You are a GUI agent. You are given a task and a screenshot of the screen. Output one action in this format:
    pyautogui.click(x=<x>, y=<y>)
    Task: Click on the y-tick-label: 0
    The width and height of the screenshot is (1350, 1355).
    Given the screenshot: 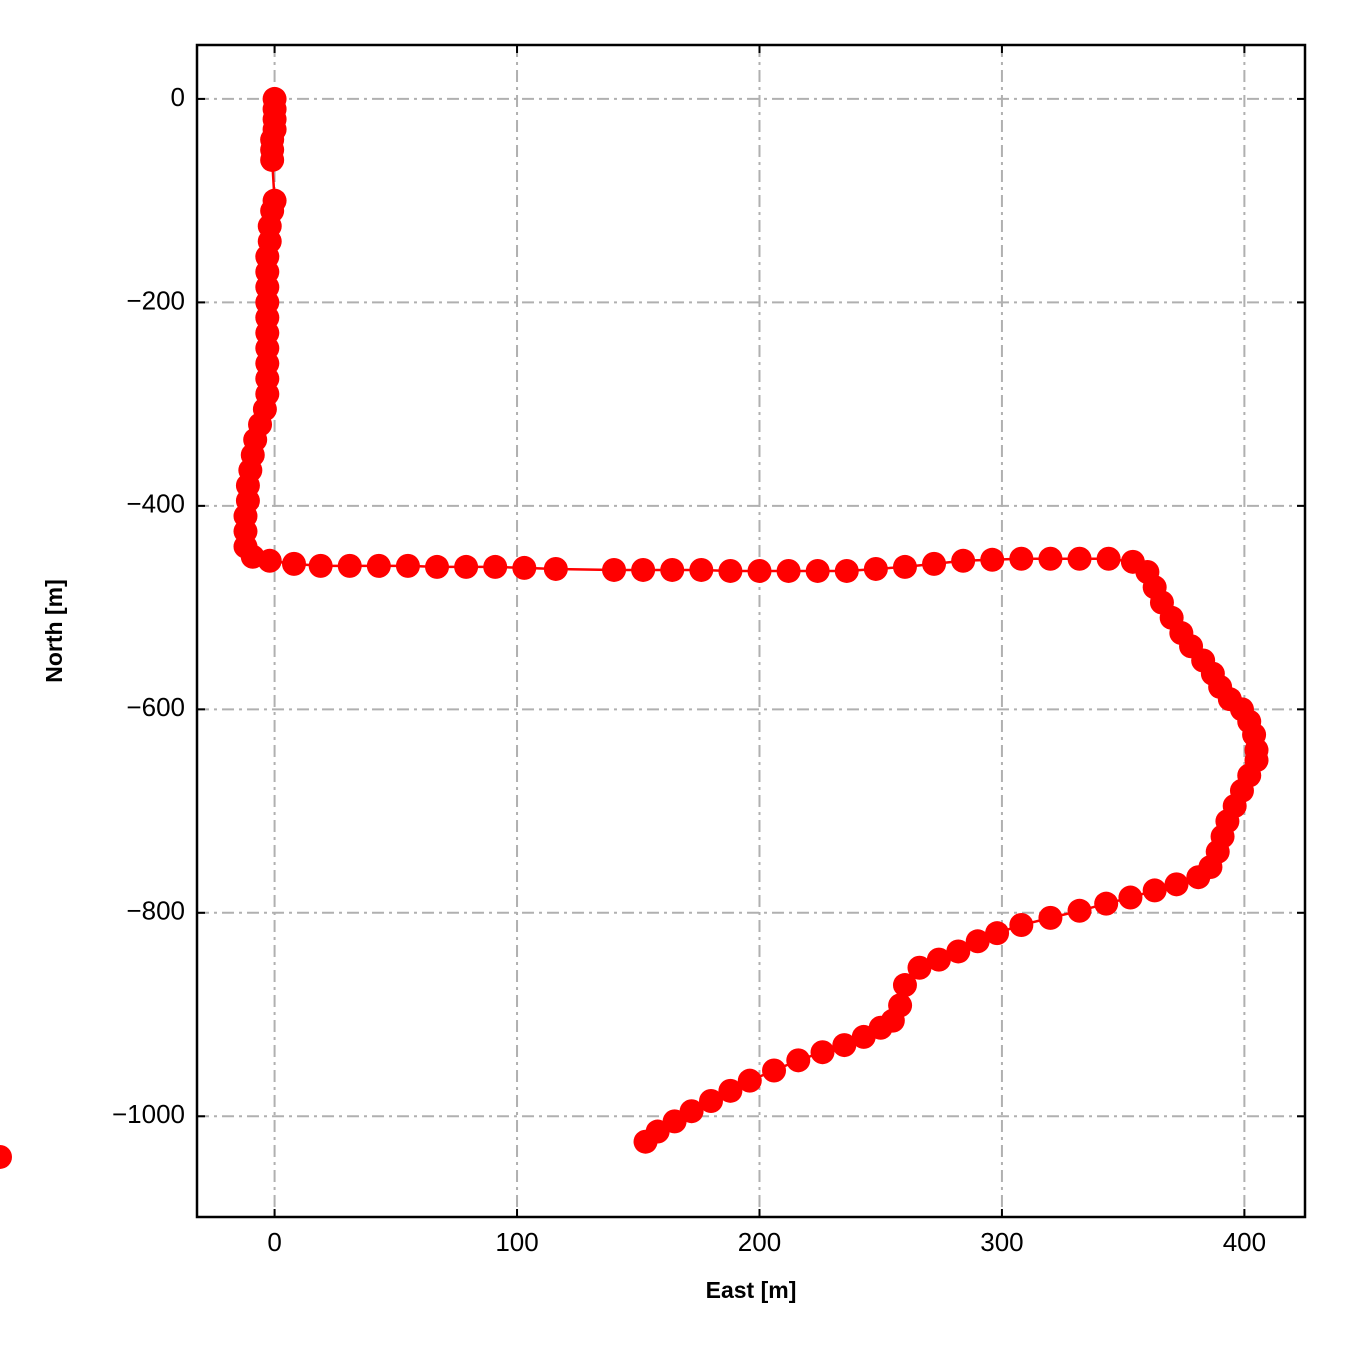 What is the action you would take?
    pyautogui.click(x=178, y=97)
    